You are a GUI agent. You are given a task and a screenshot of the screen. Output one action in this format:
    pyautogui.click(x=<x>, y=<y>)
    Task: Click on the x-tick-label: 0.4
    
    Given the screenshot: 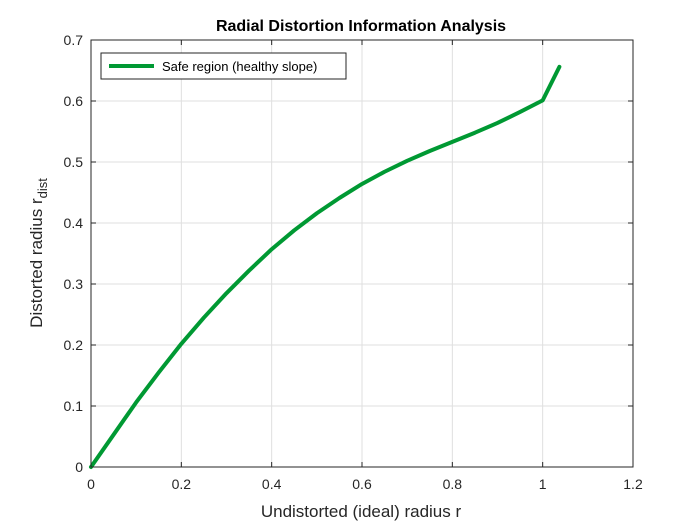 What is the action you would take?
    pyautogui.click(x=272, y=484)
    